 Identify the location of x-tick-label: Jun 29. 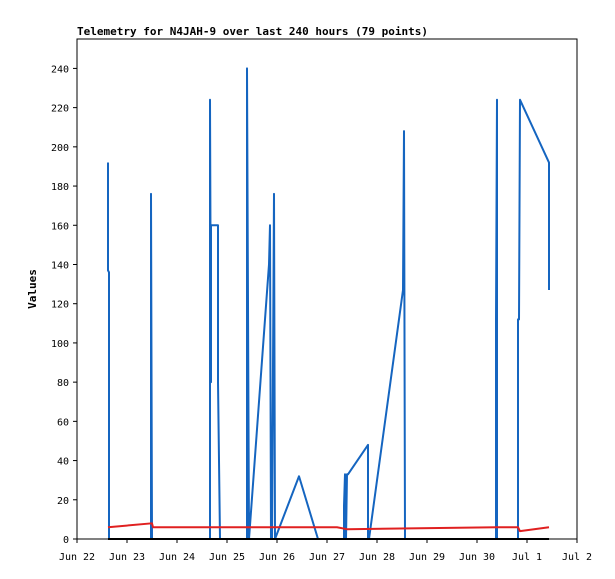
(427, 557).